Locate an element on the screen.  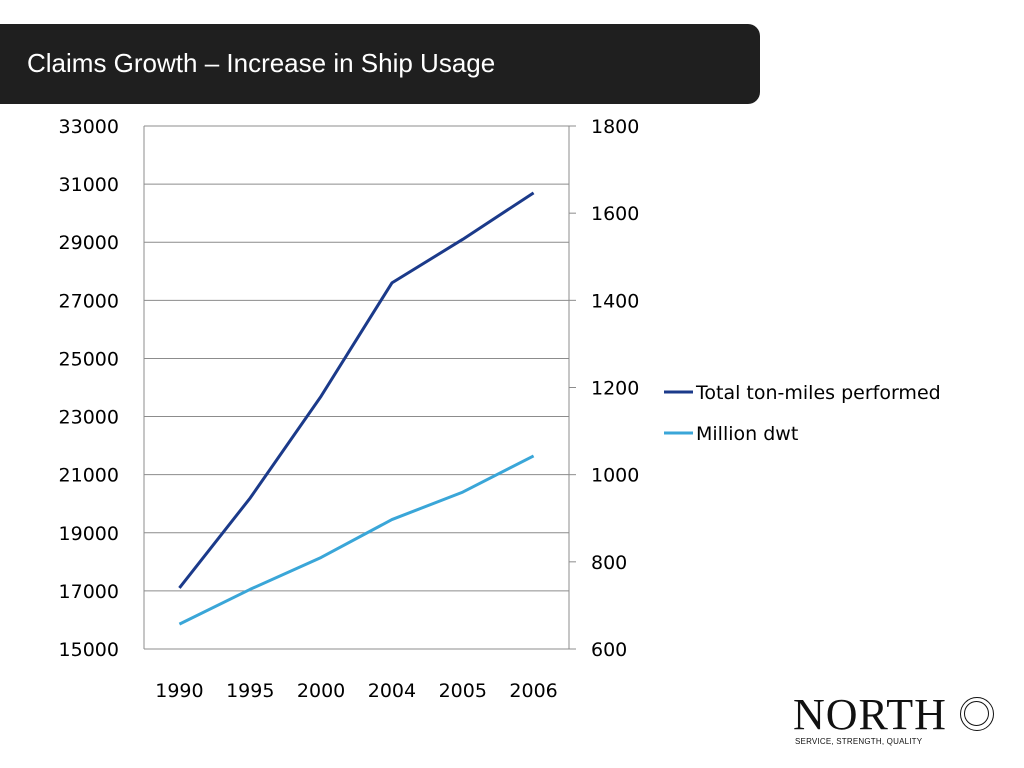
y-left-tick-label: 27000 is located at coordinates (89, 301).